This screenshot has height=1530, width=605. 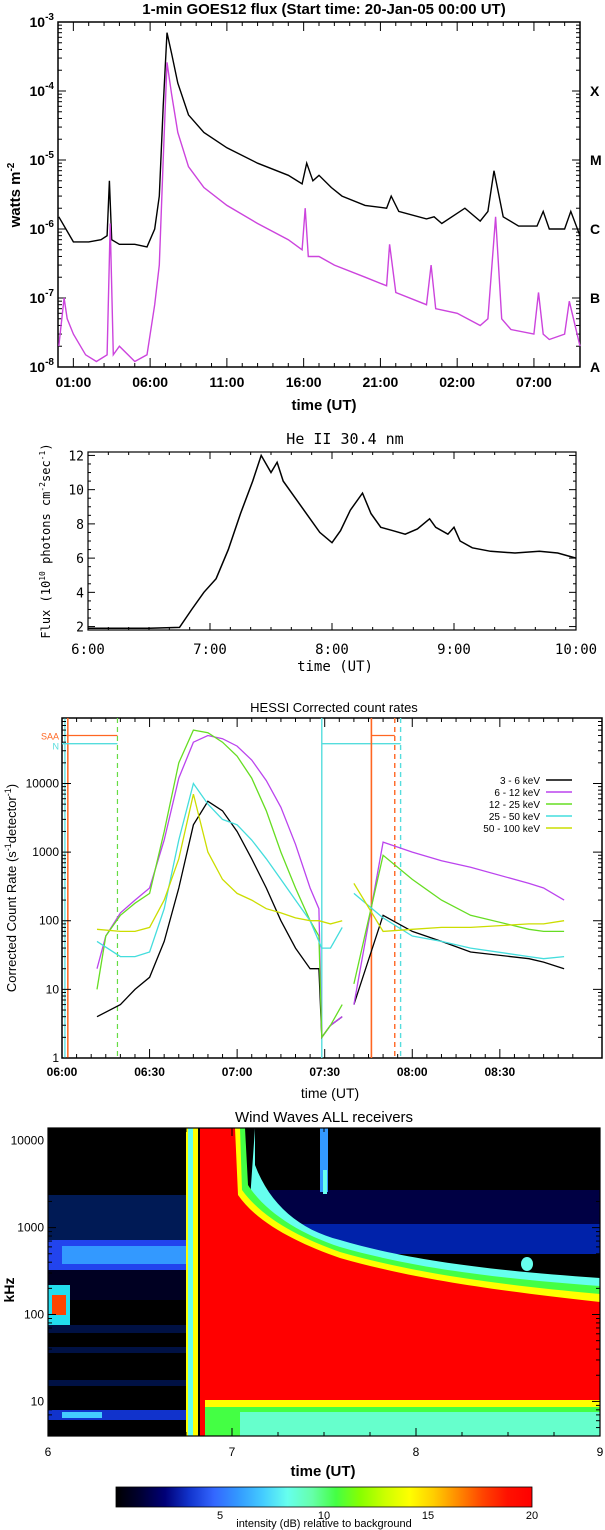 What do you see at coordinates (595, 367) in the screenshot?
I see `goes-class-label: A` at bounding box center [595, 367].